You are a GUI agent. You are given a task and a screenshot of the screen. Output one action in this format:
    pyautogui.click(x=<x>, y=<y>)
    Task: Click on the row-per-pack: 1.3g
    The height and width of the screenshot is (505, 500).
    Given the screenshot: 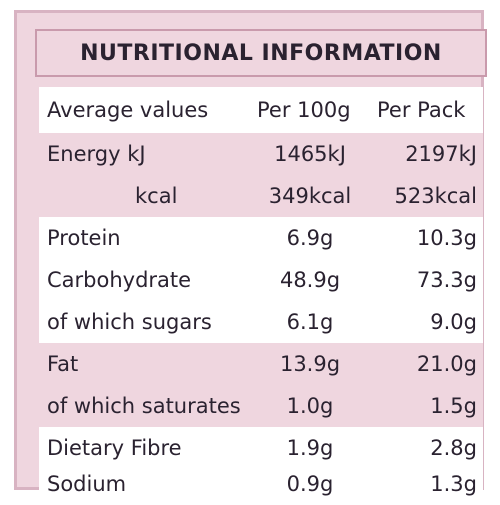 What is the action you would take?
    pyautogui.click(x=453, y=484)
    